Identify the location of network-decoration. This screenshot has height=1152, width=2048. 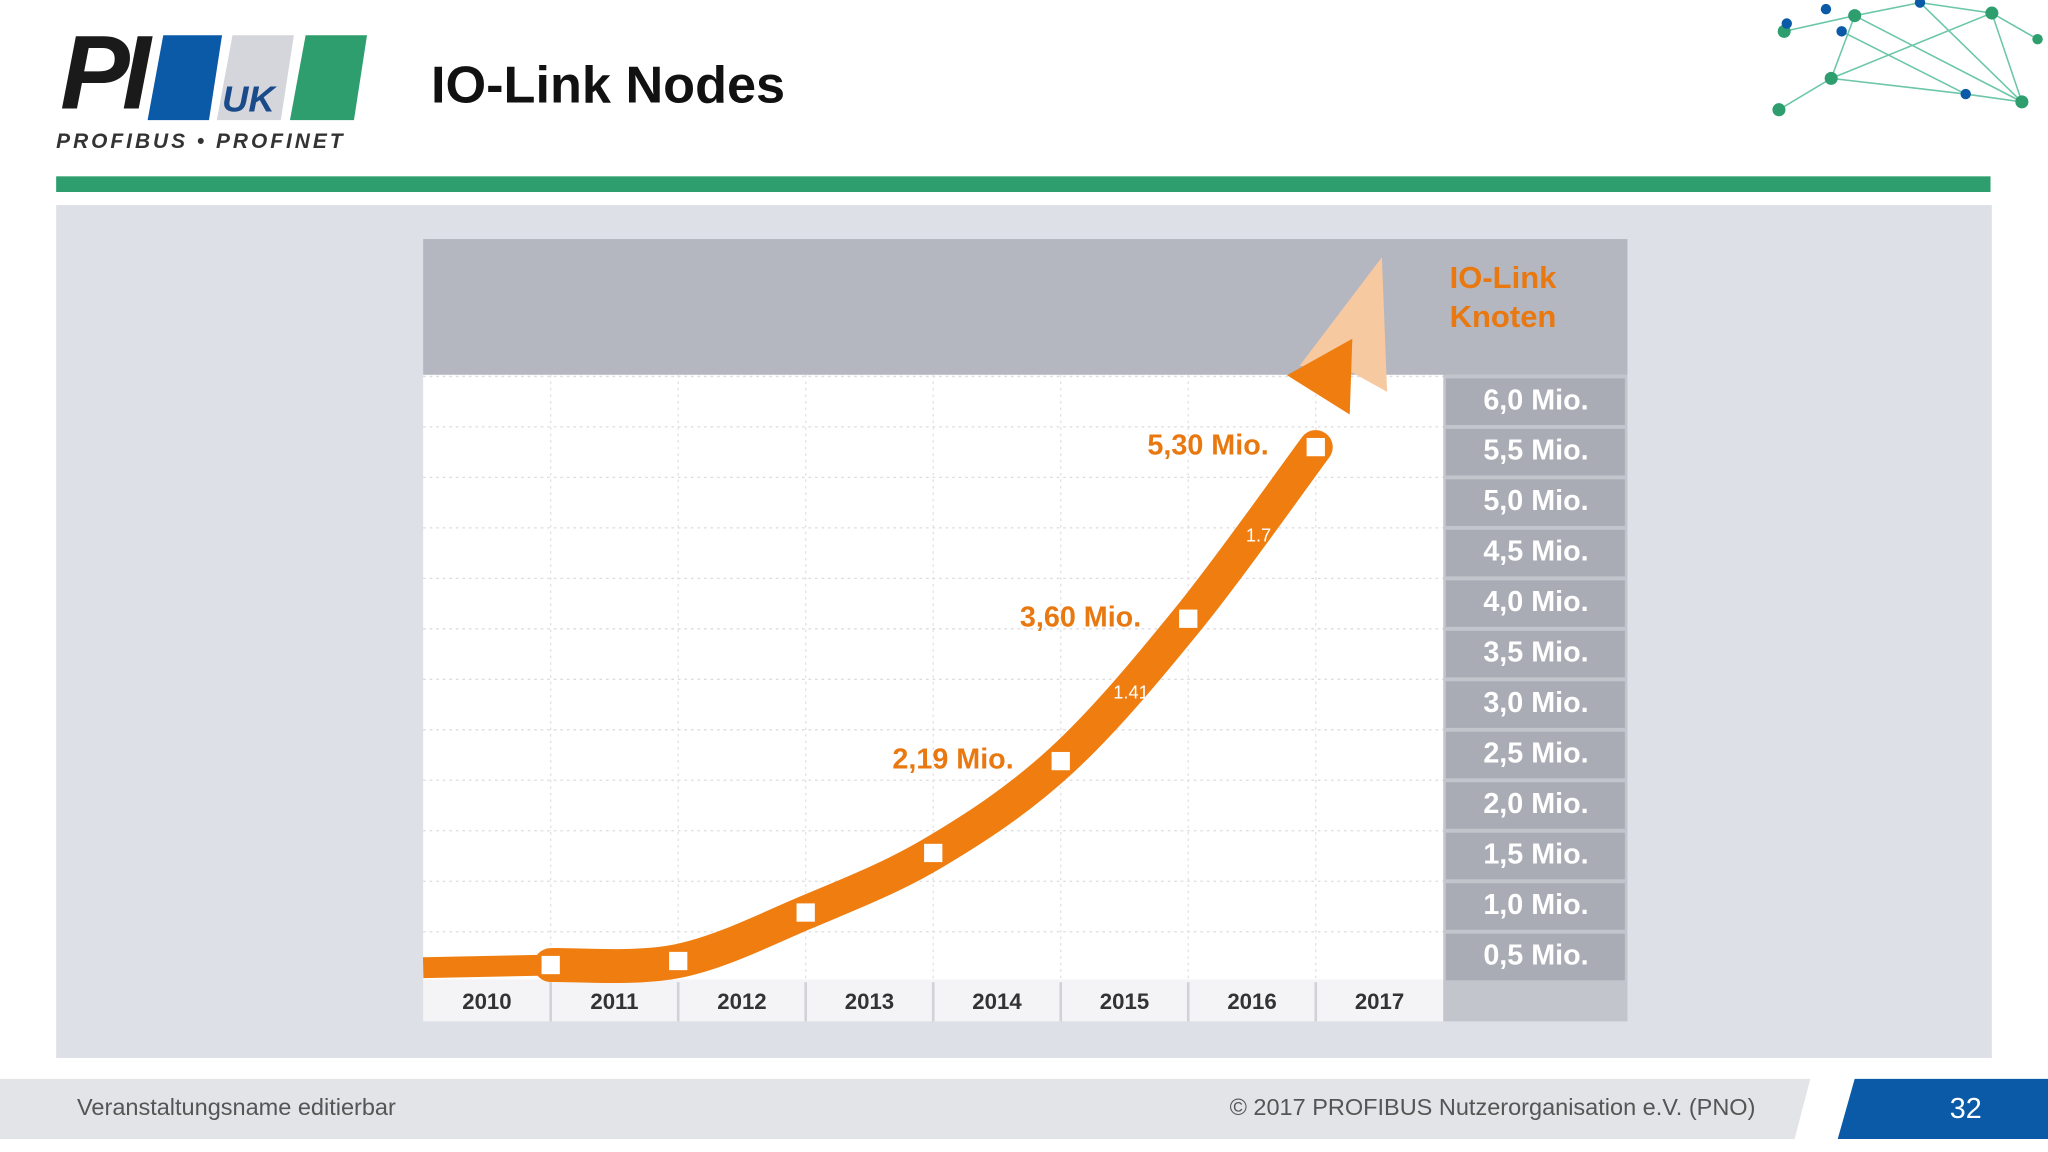
(1908, 56).